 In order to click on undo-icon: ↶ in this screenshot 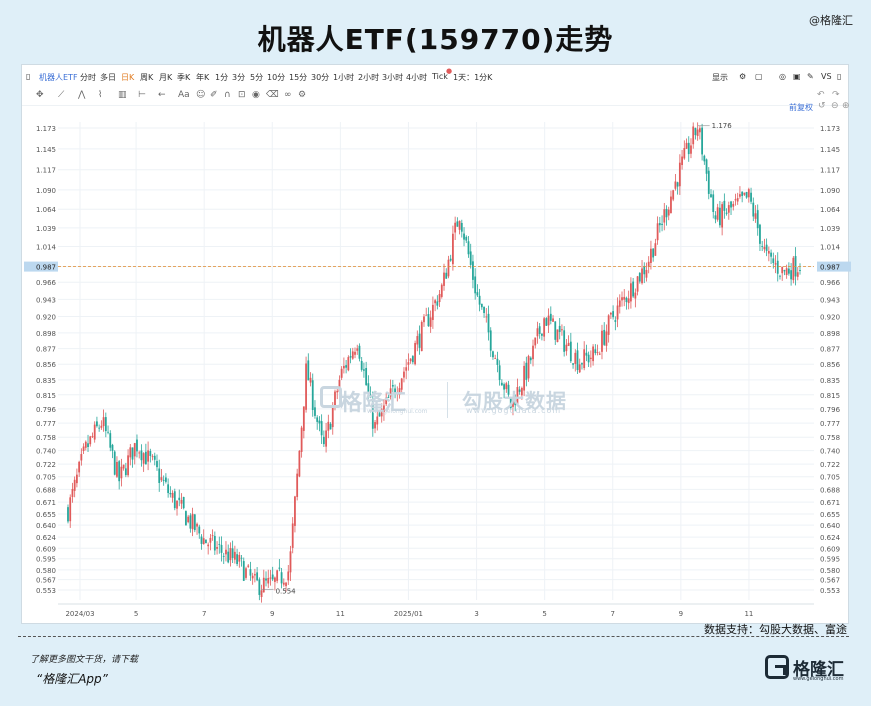, I will do `click(821, 95)`.